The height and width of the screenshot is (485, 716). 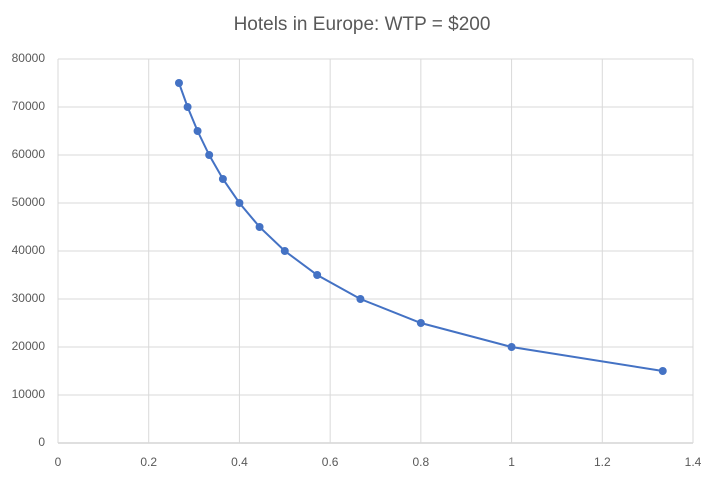 I want to click on y-tick-label: 20000, so click(x=29, y=346).